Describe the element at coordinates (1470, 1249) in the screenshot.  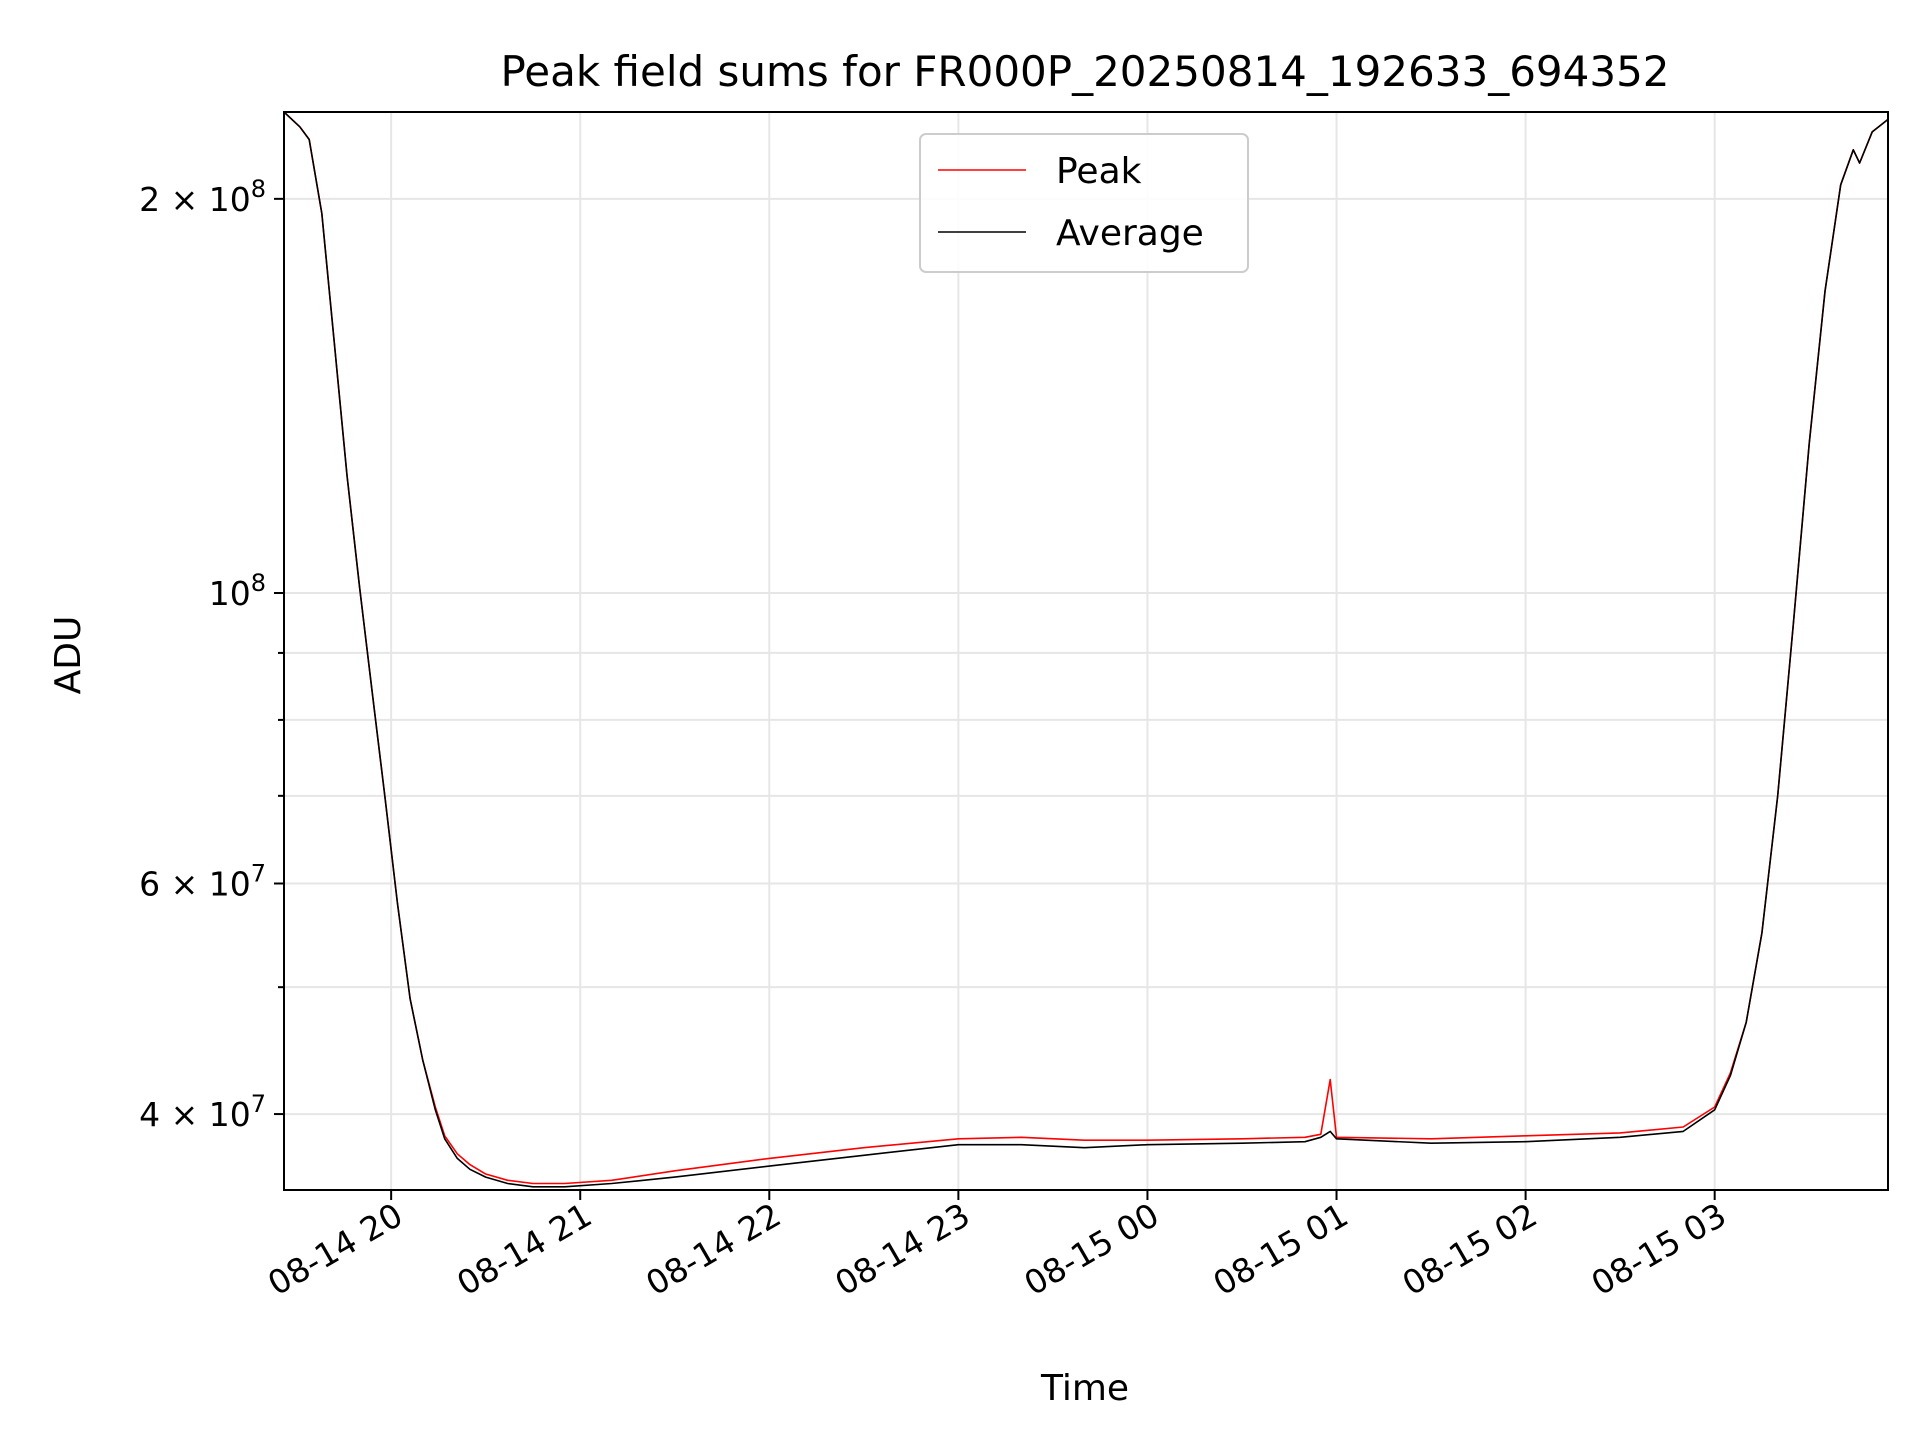
I see `x-tick-label: 08-15 02` at that location.